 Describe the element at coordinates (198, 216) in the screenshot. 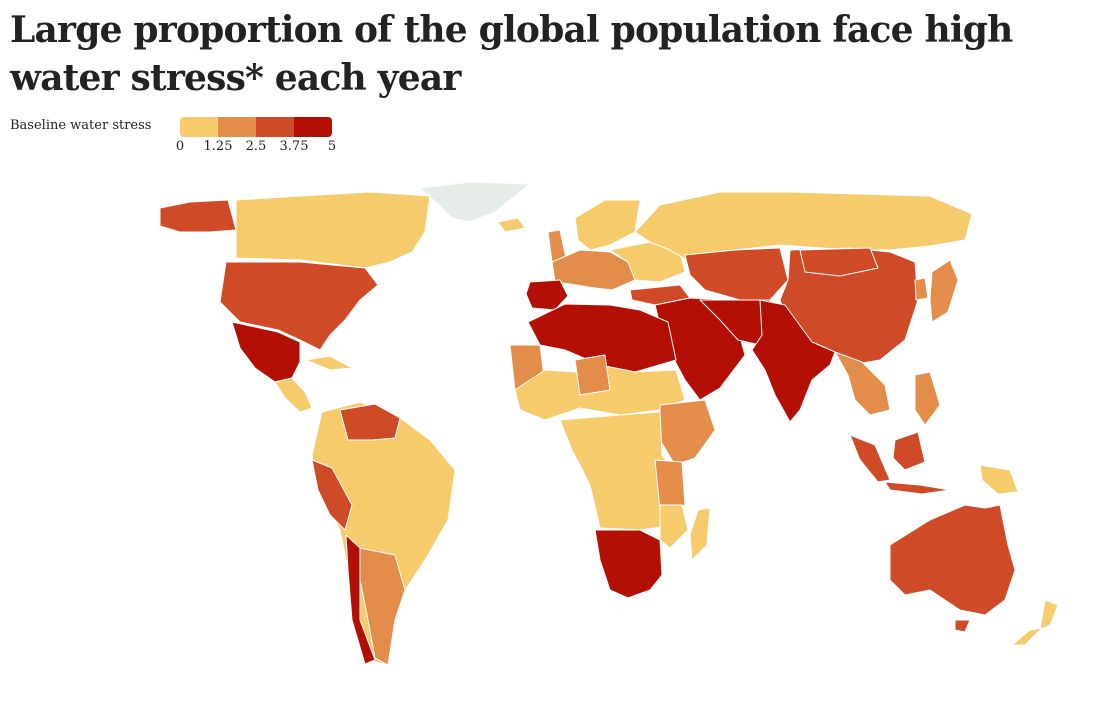

I see `region-alaska` at that location.